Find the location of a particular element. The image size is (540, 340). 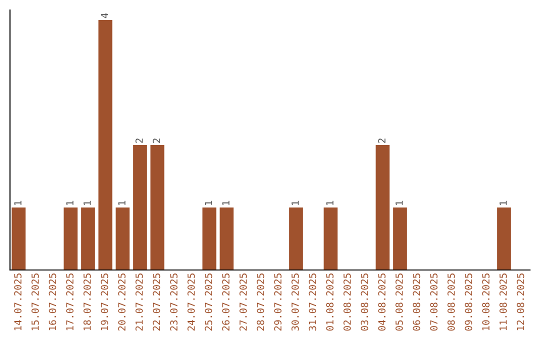

x-tick-label: 27.07.2025 is located at coordinates (243, 302).